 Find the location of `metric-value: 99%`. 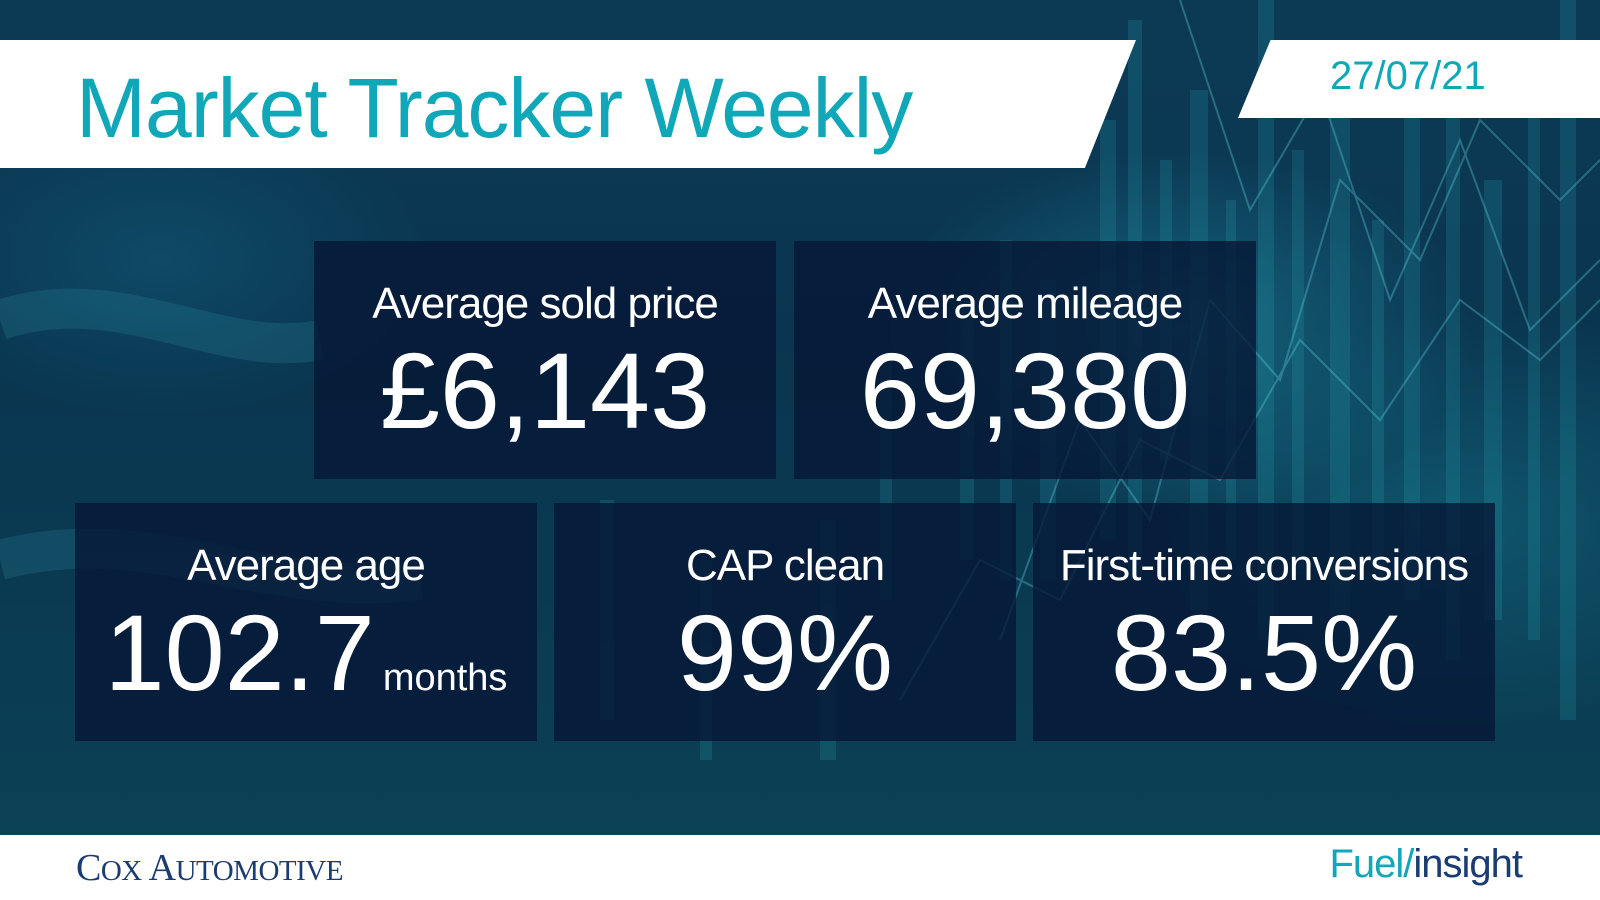

metric-value: 99% is located at coordinates (785, 652).